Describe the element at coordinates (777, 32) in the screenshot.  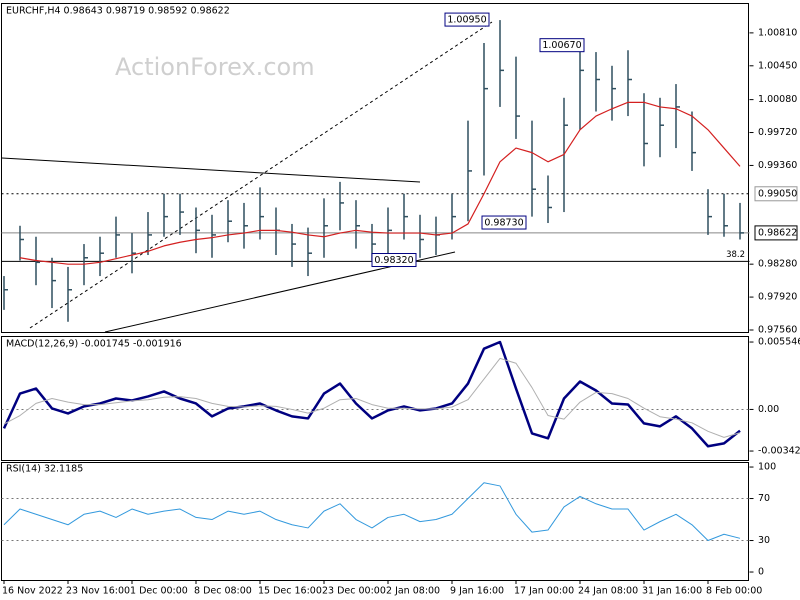
I see `y-tick-label: 1.00810` at that location.